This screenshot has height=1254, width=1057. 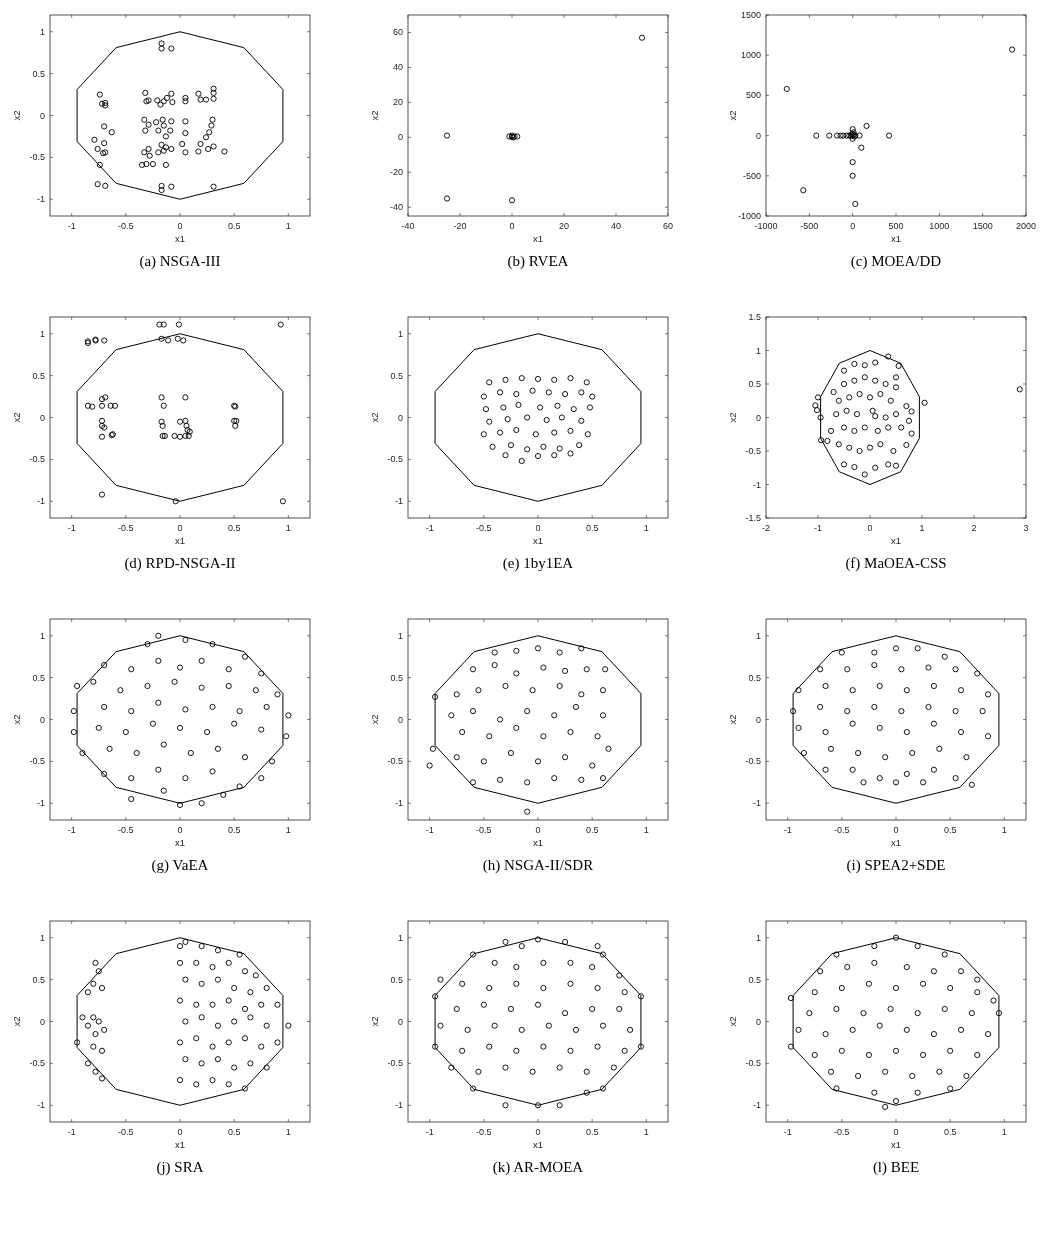 I want to click on y-tick-label: -1000, so click(x=749, y=216).